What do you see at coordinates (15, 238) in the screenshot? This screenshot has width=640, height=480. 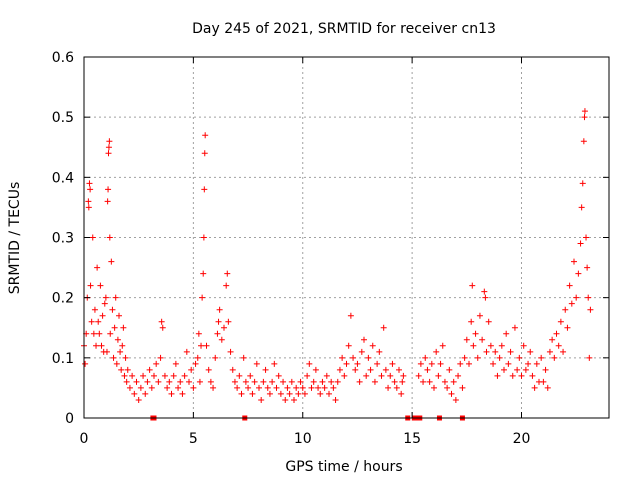 I see `y-axis-label: SRMTID / TECUs` at bounding box center [15, 238].